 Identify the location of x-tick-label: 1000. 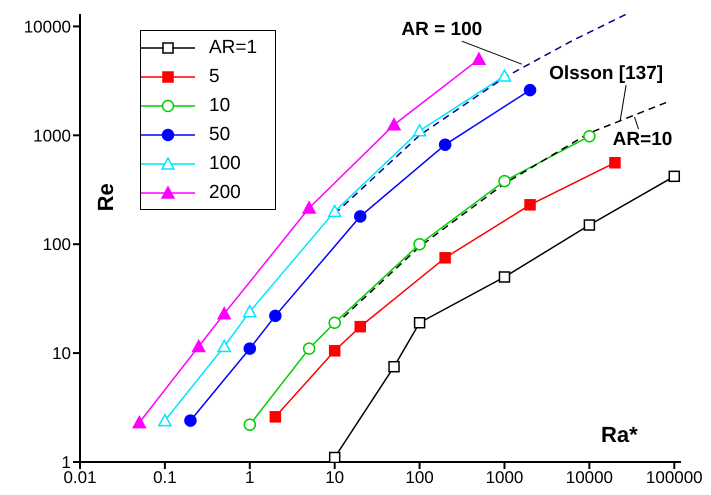
(505, 478).